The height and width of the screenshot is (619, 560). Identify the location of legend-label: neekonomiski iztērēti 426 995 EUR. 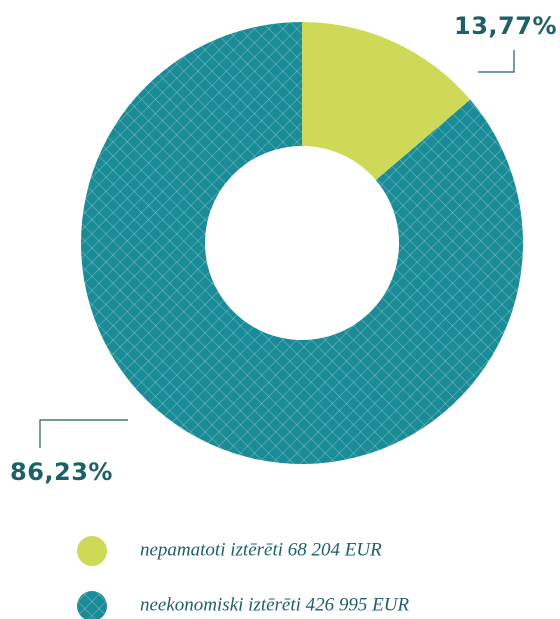
(275, 604).